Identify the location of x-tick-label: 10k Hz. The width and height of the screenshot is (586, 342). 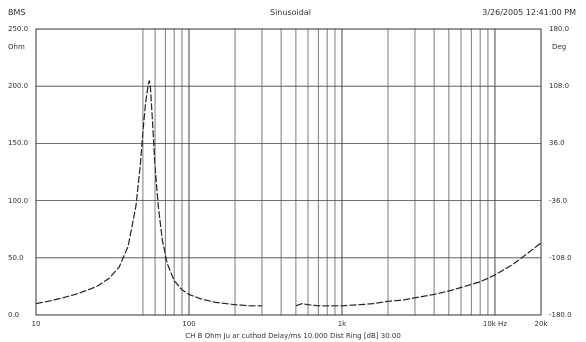
(494, 324).